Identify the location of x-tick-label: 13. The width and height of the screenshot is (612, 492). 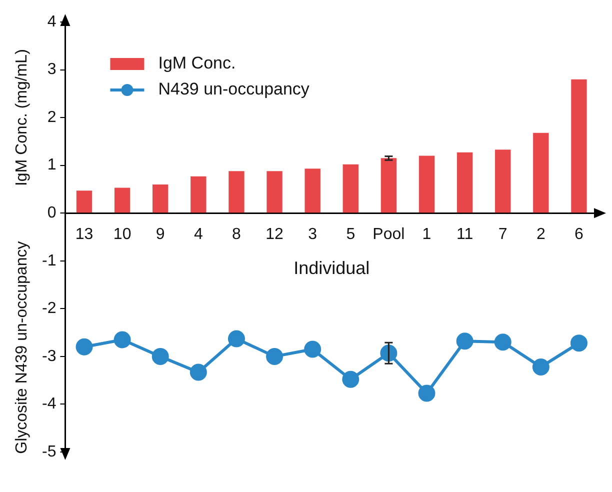
(84, 235).